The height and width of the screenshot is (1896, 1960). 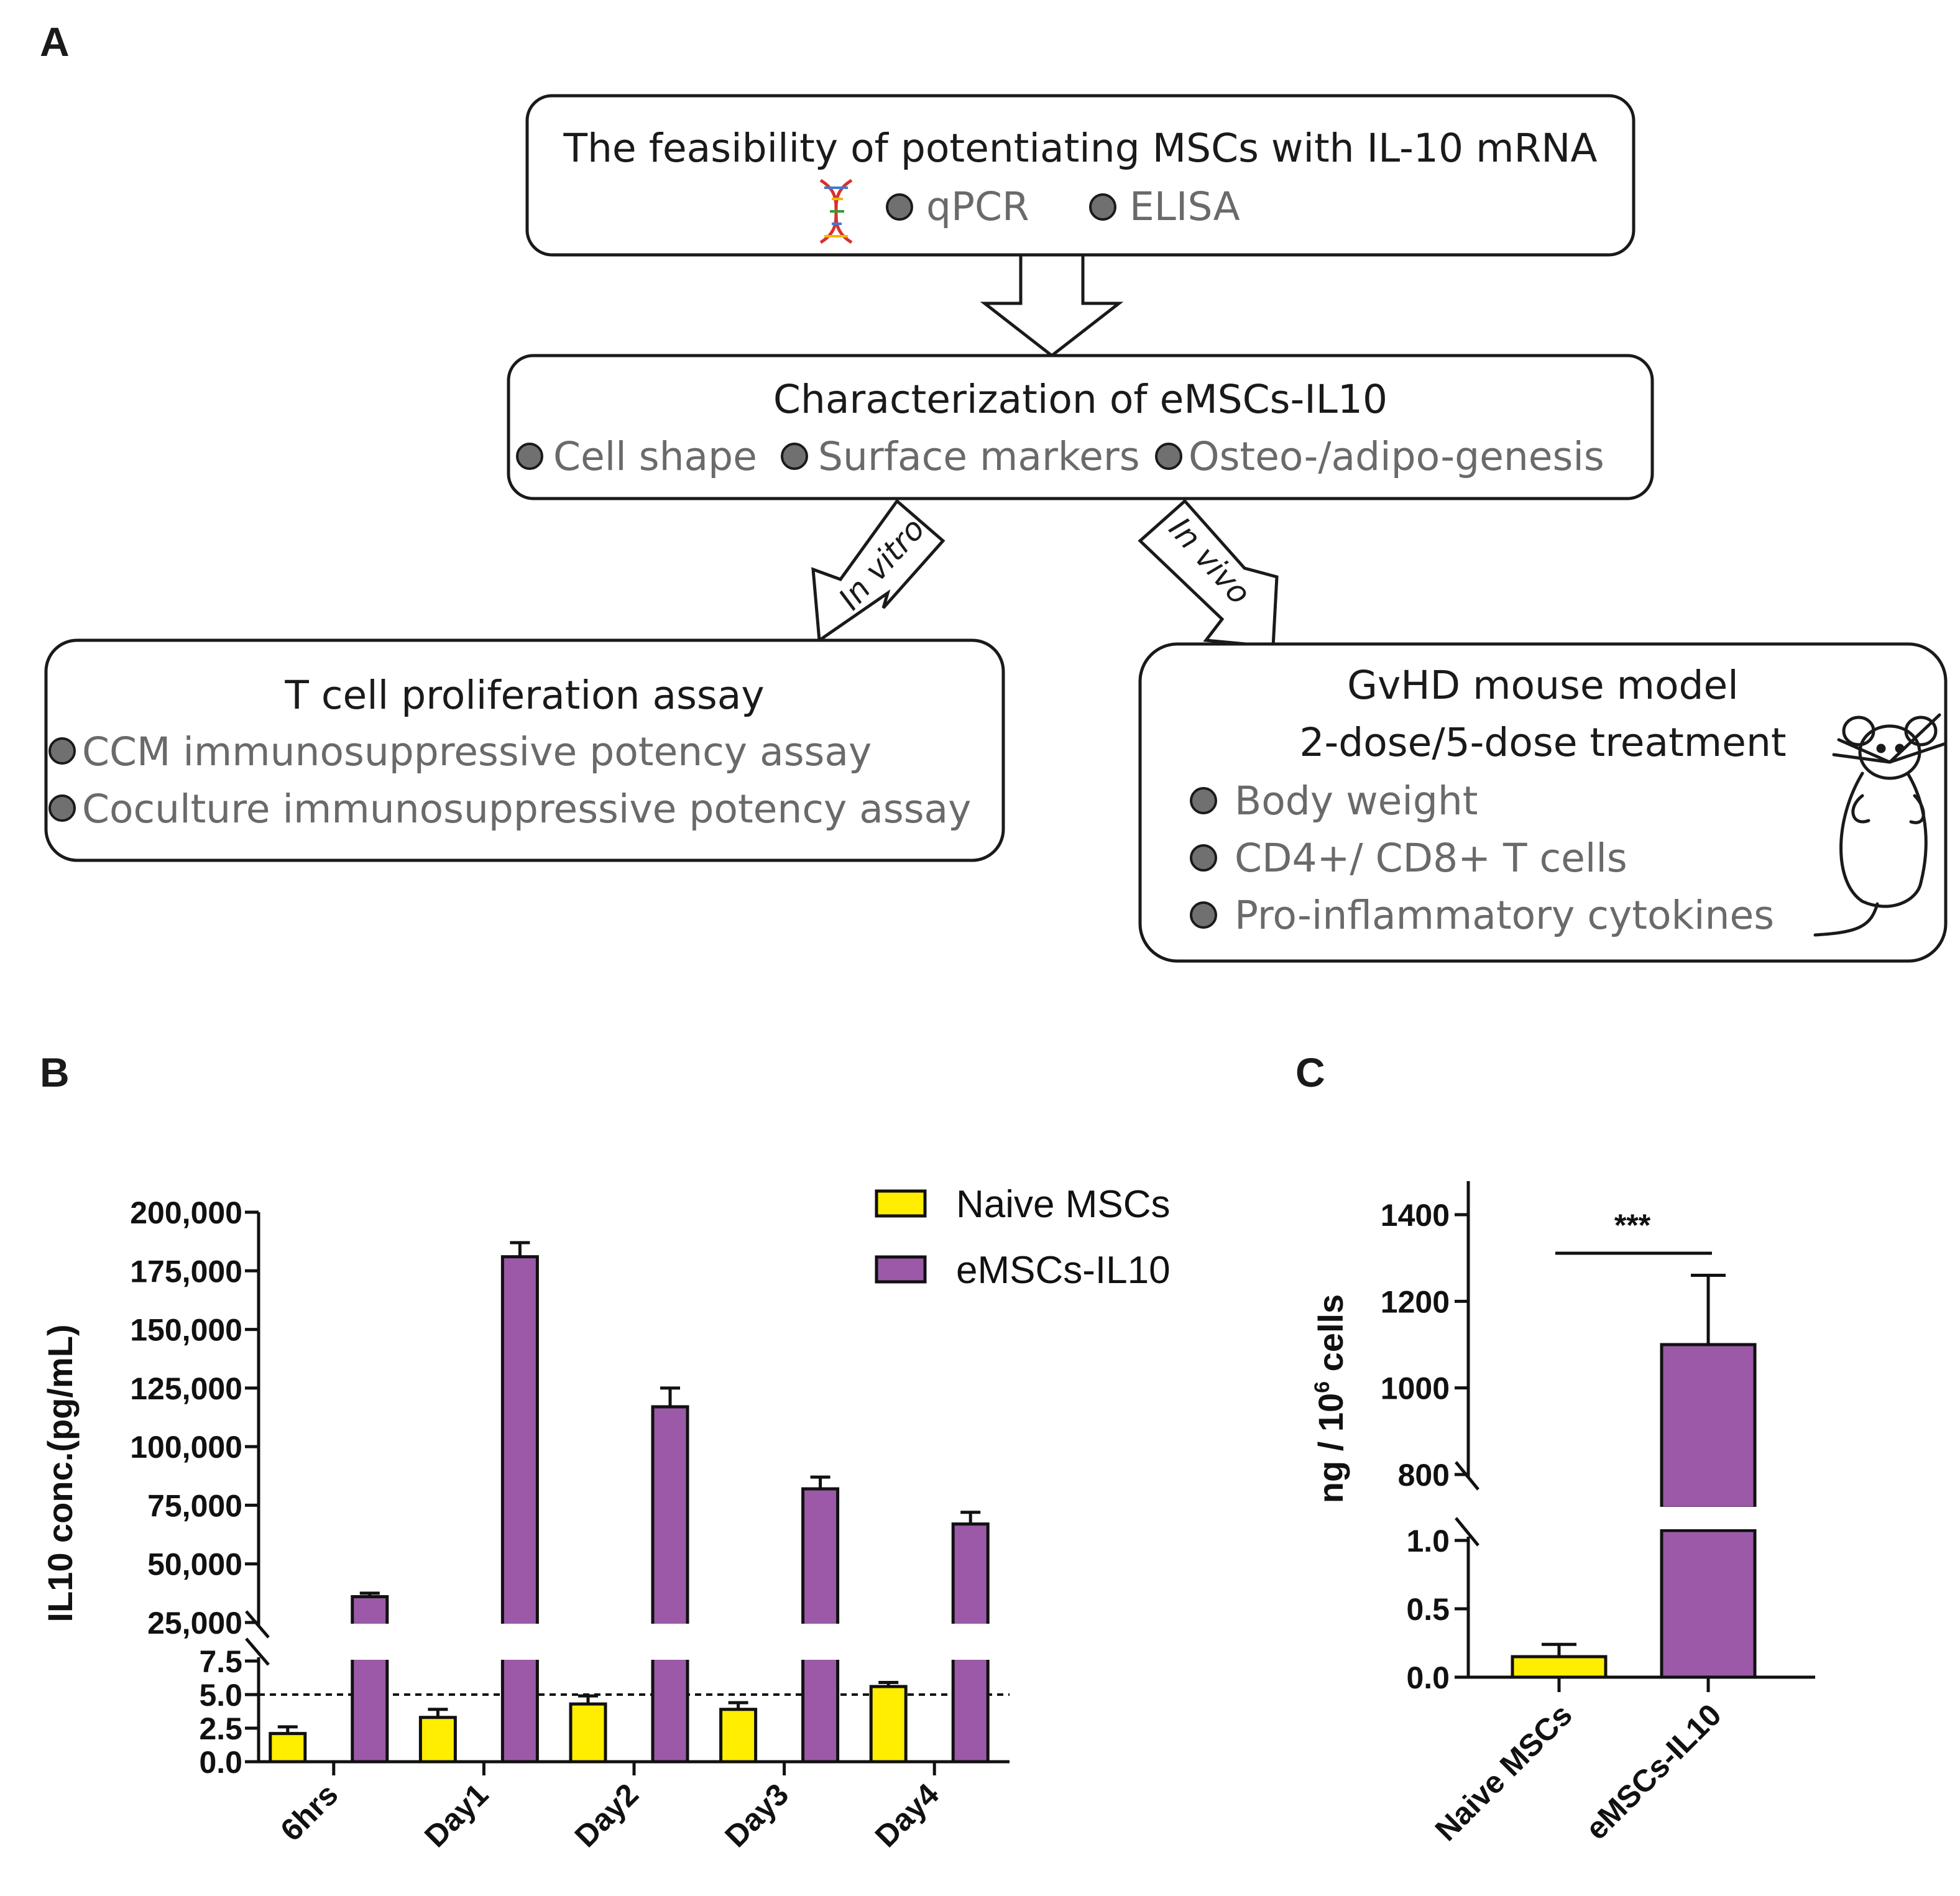 What do you see at coordinates (186, 1447) in the screenshot?
I see `chart-b-ytick-label: 100,000` at bounding box center [186, 1447].